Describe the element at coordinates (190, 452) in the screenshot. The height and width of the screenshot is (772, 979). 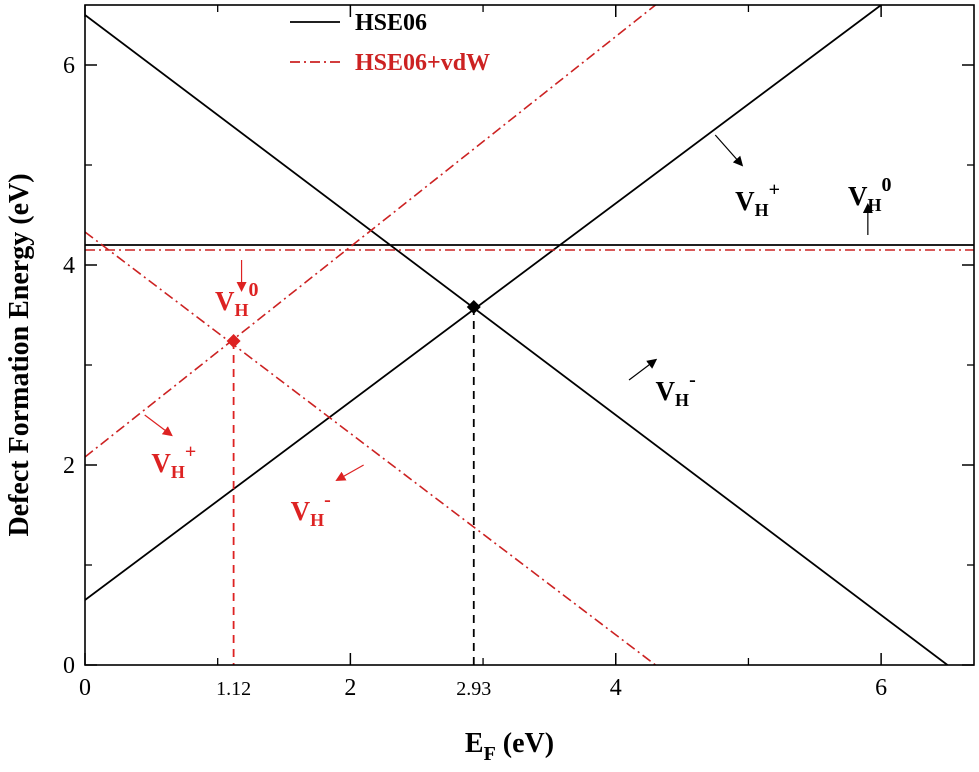
I see `annotation-sup-4: +` at that location.